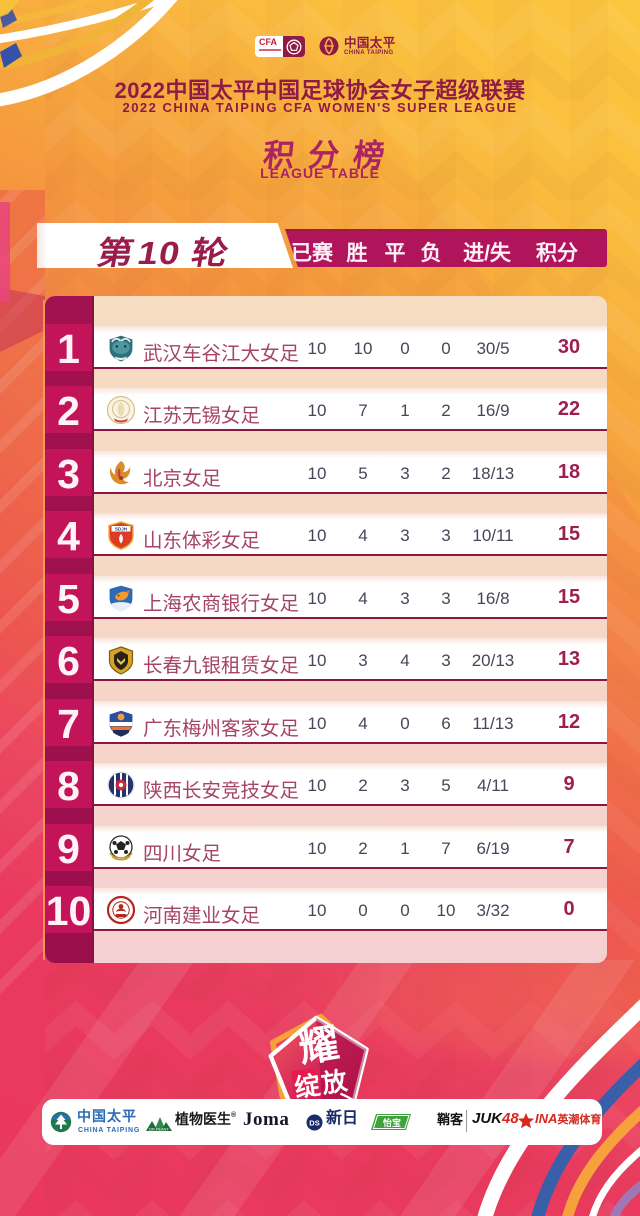 This screenshot has height=1216, width=640. I want to click on svg-text: DR.PLANT, so click(159, 1129).